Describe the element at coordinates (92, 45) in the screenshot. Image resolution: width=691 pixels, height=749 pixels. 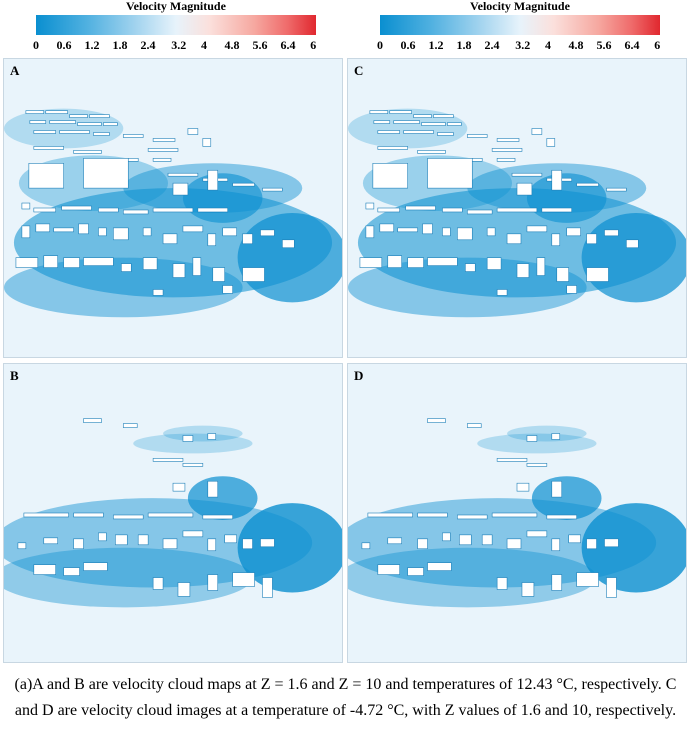
I see `tick-label: 1.2` at that location.